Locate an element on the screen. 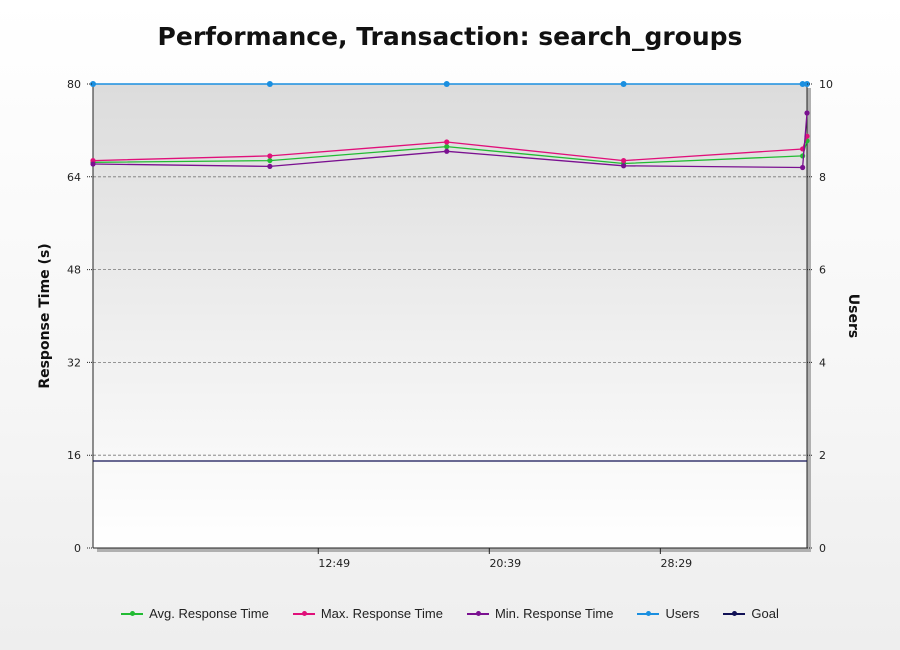 The width and height of the screenshot is (900, 650). legend-swatch-avg is located at coordinates (132, 613).